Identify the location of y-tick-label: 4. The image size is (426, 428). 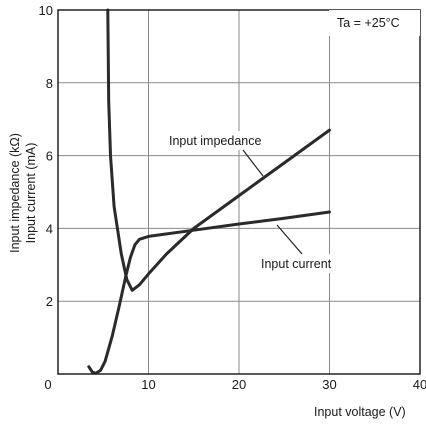
(49, 228).